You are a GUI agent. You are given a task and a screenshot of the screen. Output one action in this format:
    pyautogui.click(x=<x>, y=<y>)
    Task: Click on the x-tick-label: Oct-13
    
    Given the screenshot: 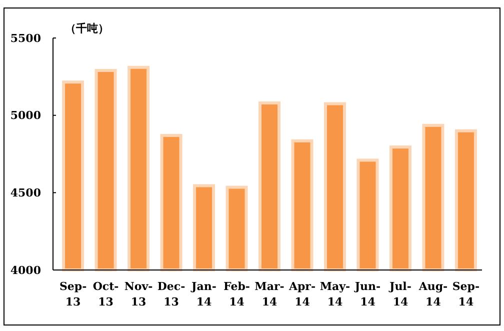 What is the action you would take?
    pyautogui.click(x=105, y=294)
    